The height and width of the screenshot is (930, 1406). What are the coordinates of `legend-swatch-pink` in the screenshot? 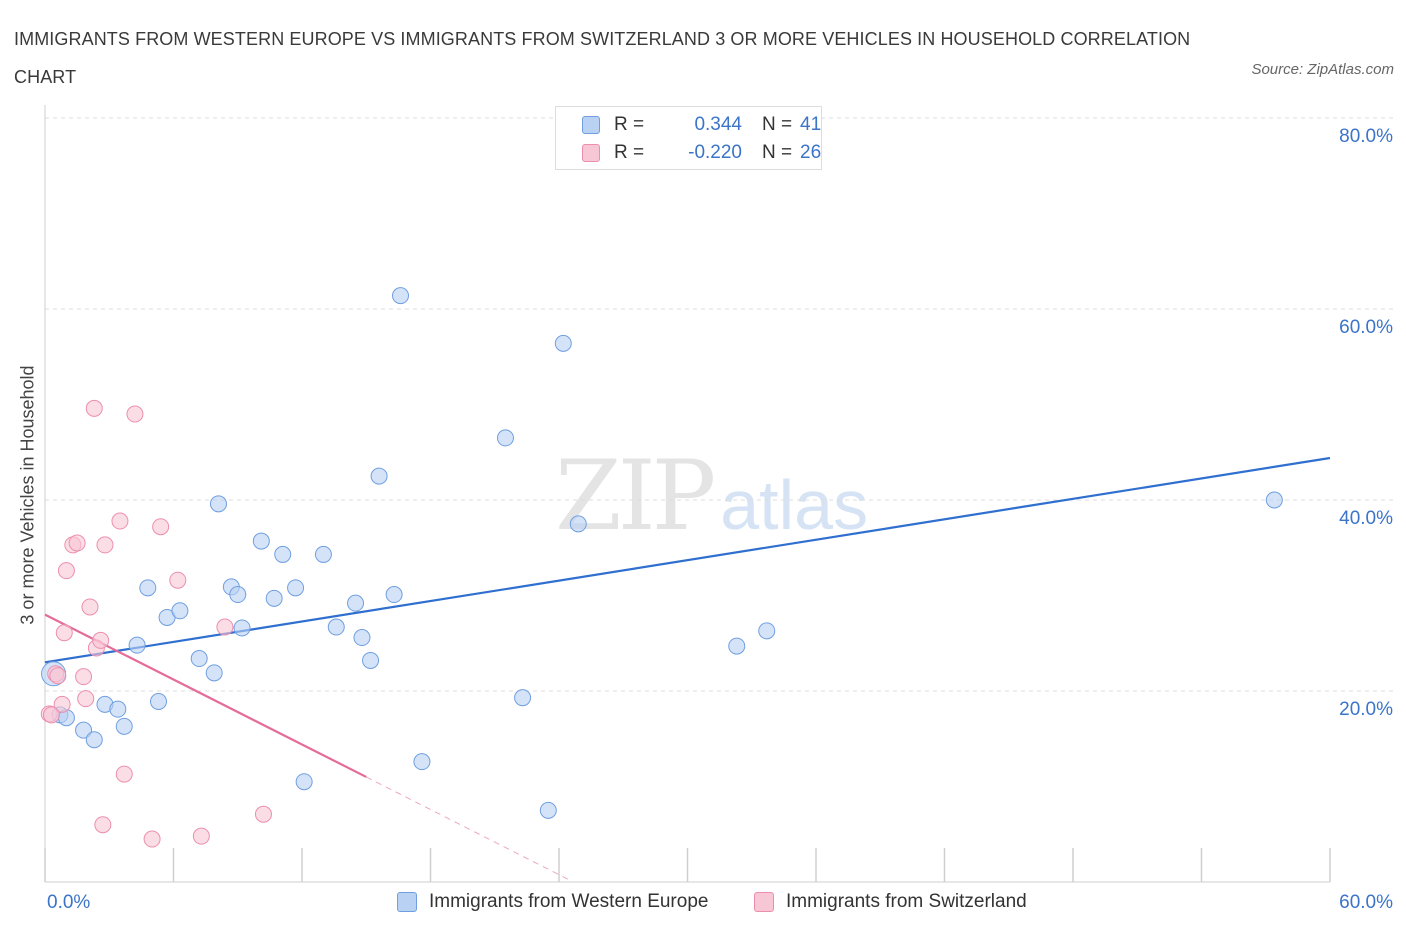 It's located at (591, 153).